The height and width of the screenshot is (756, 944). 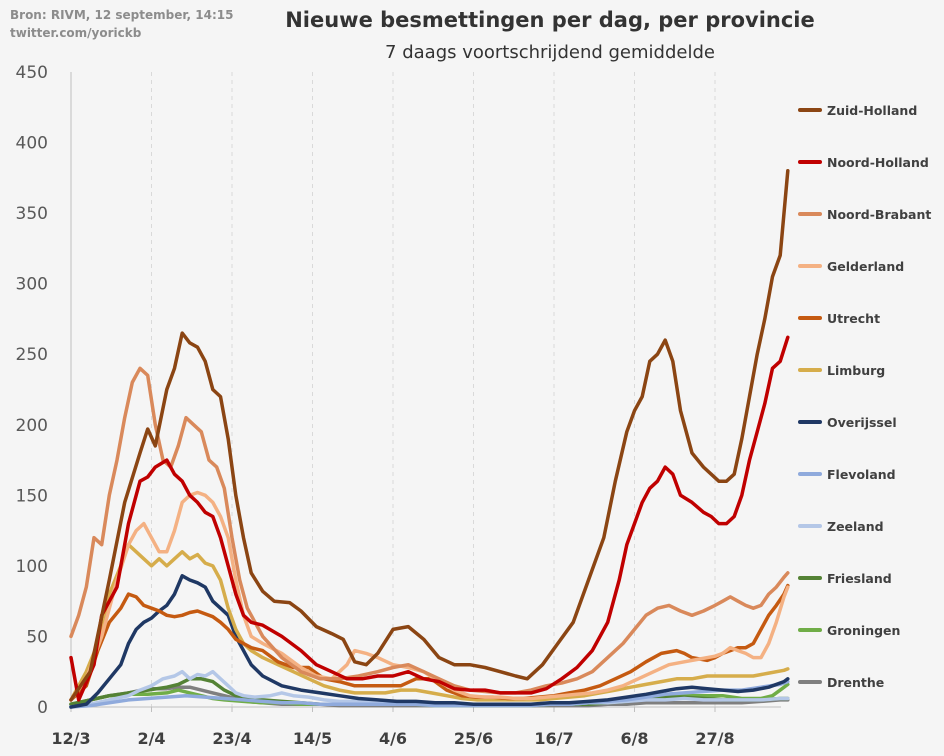 I want to click on x-tick-label: 14/5, so click(x=312, y=738).